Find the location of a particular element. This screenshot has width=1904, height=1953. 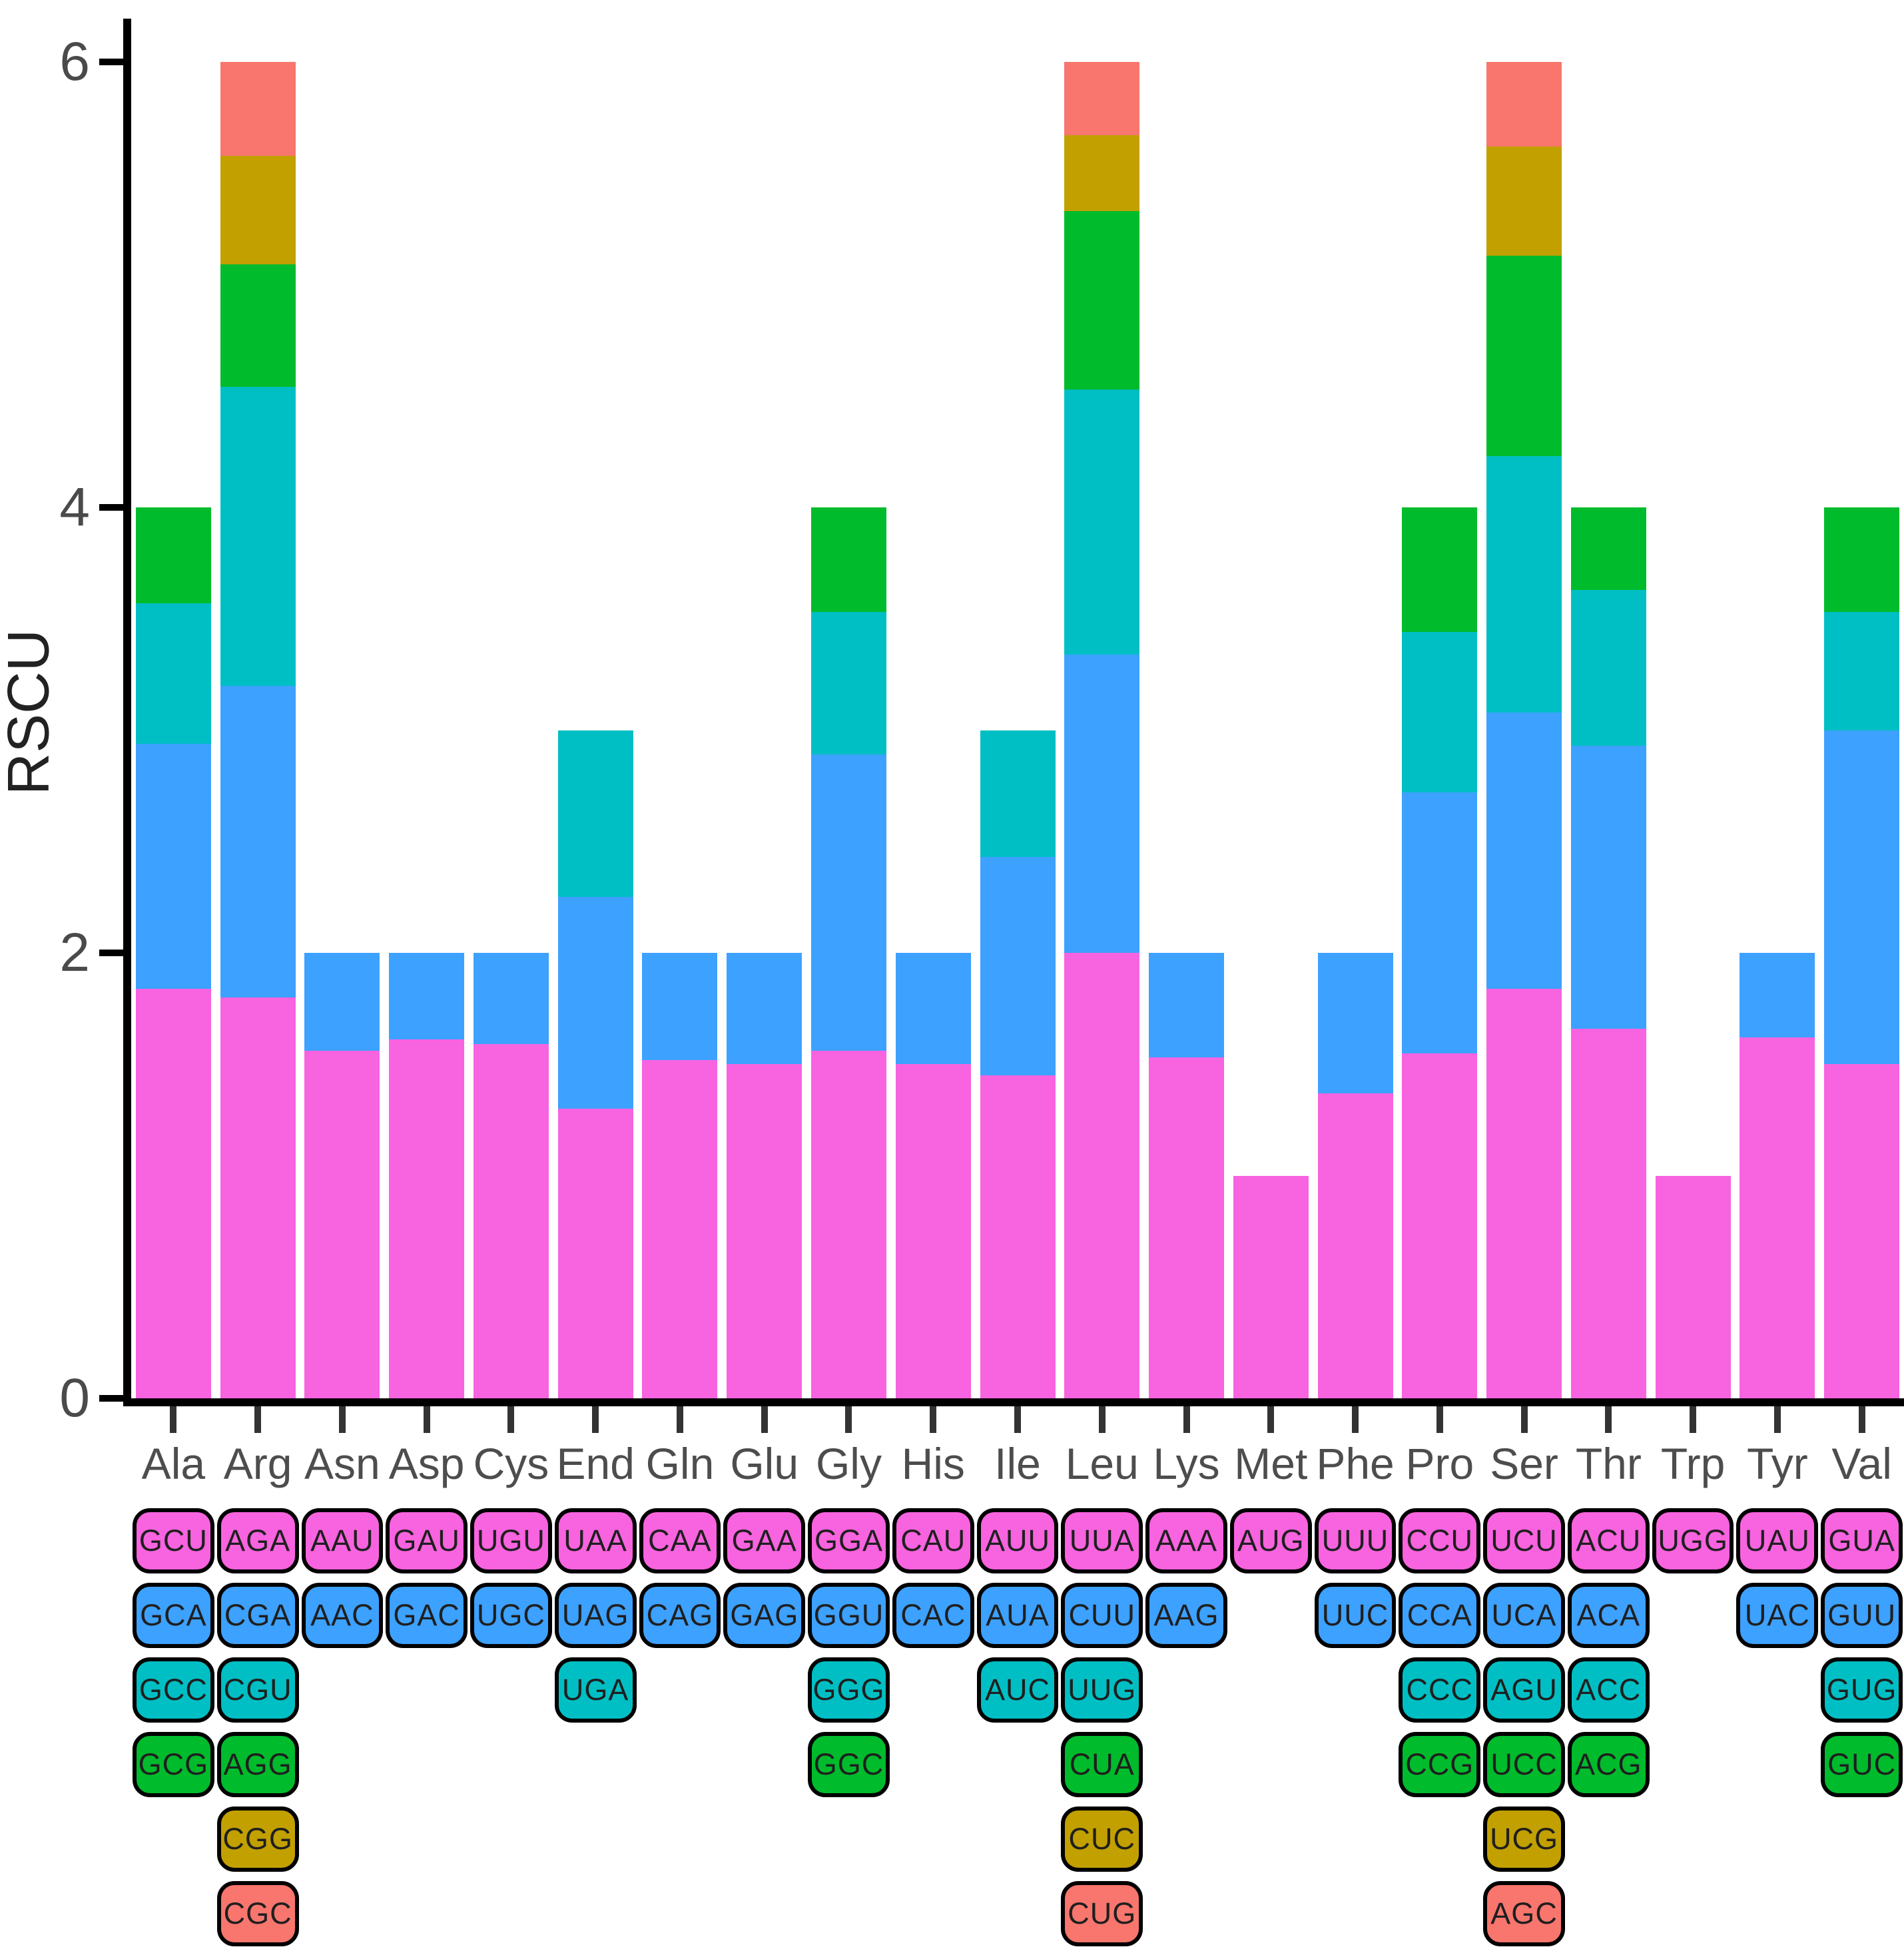

bar-segment-GUG is located at coordinates (1862, 671).